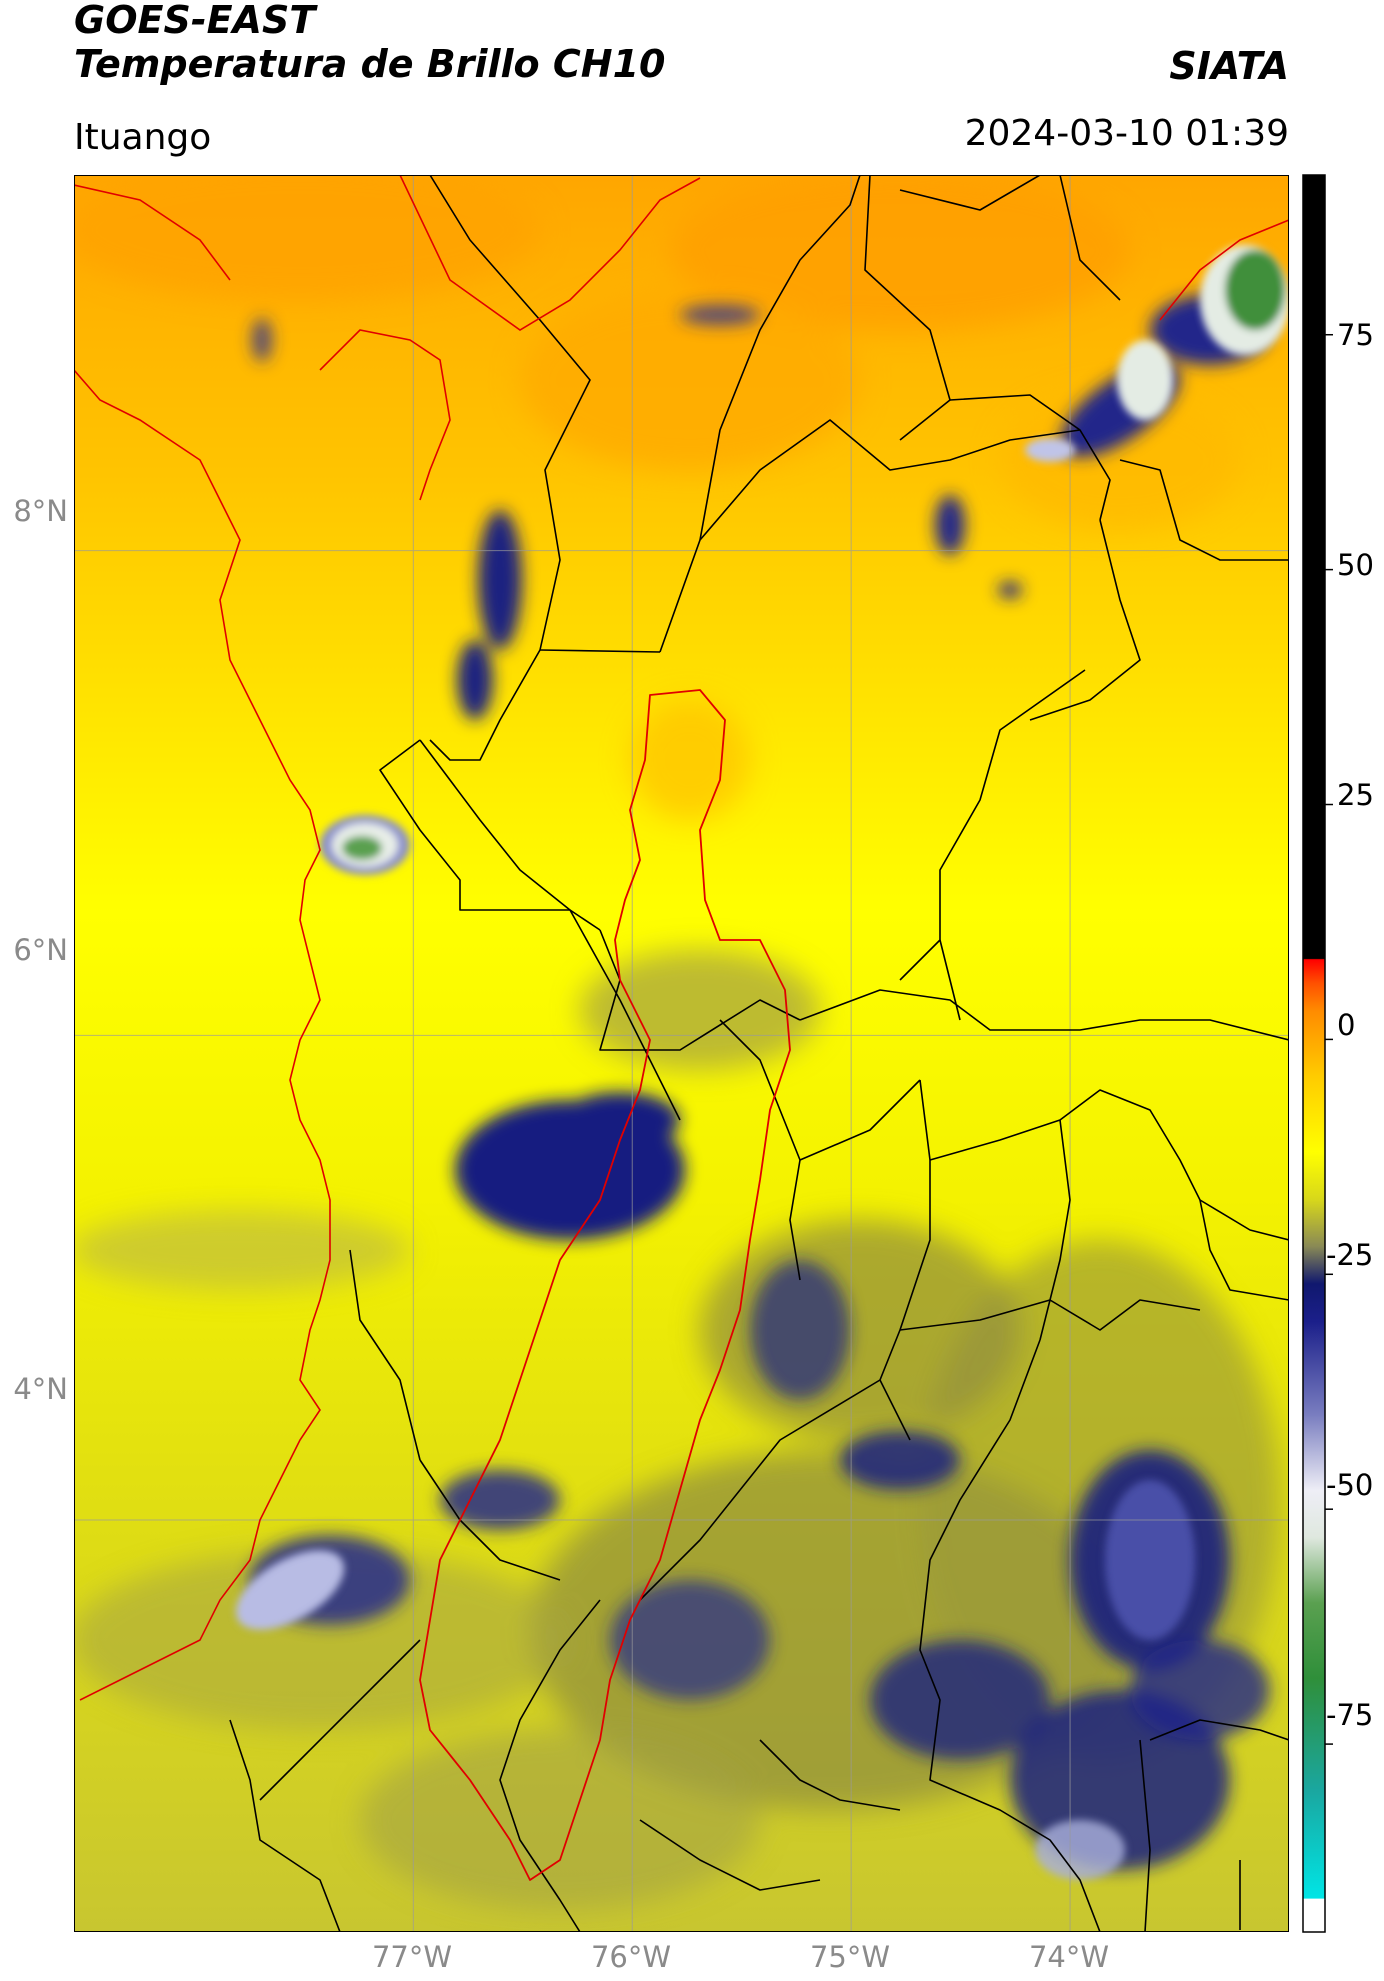 The width and height of the screenshot is (1384, 1981). I want to click on colorbar, so click(1317, 1053).